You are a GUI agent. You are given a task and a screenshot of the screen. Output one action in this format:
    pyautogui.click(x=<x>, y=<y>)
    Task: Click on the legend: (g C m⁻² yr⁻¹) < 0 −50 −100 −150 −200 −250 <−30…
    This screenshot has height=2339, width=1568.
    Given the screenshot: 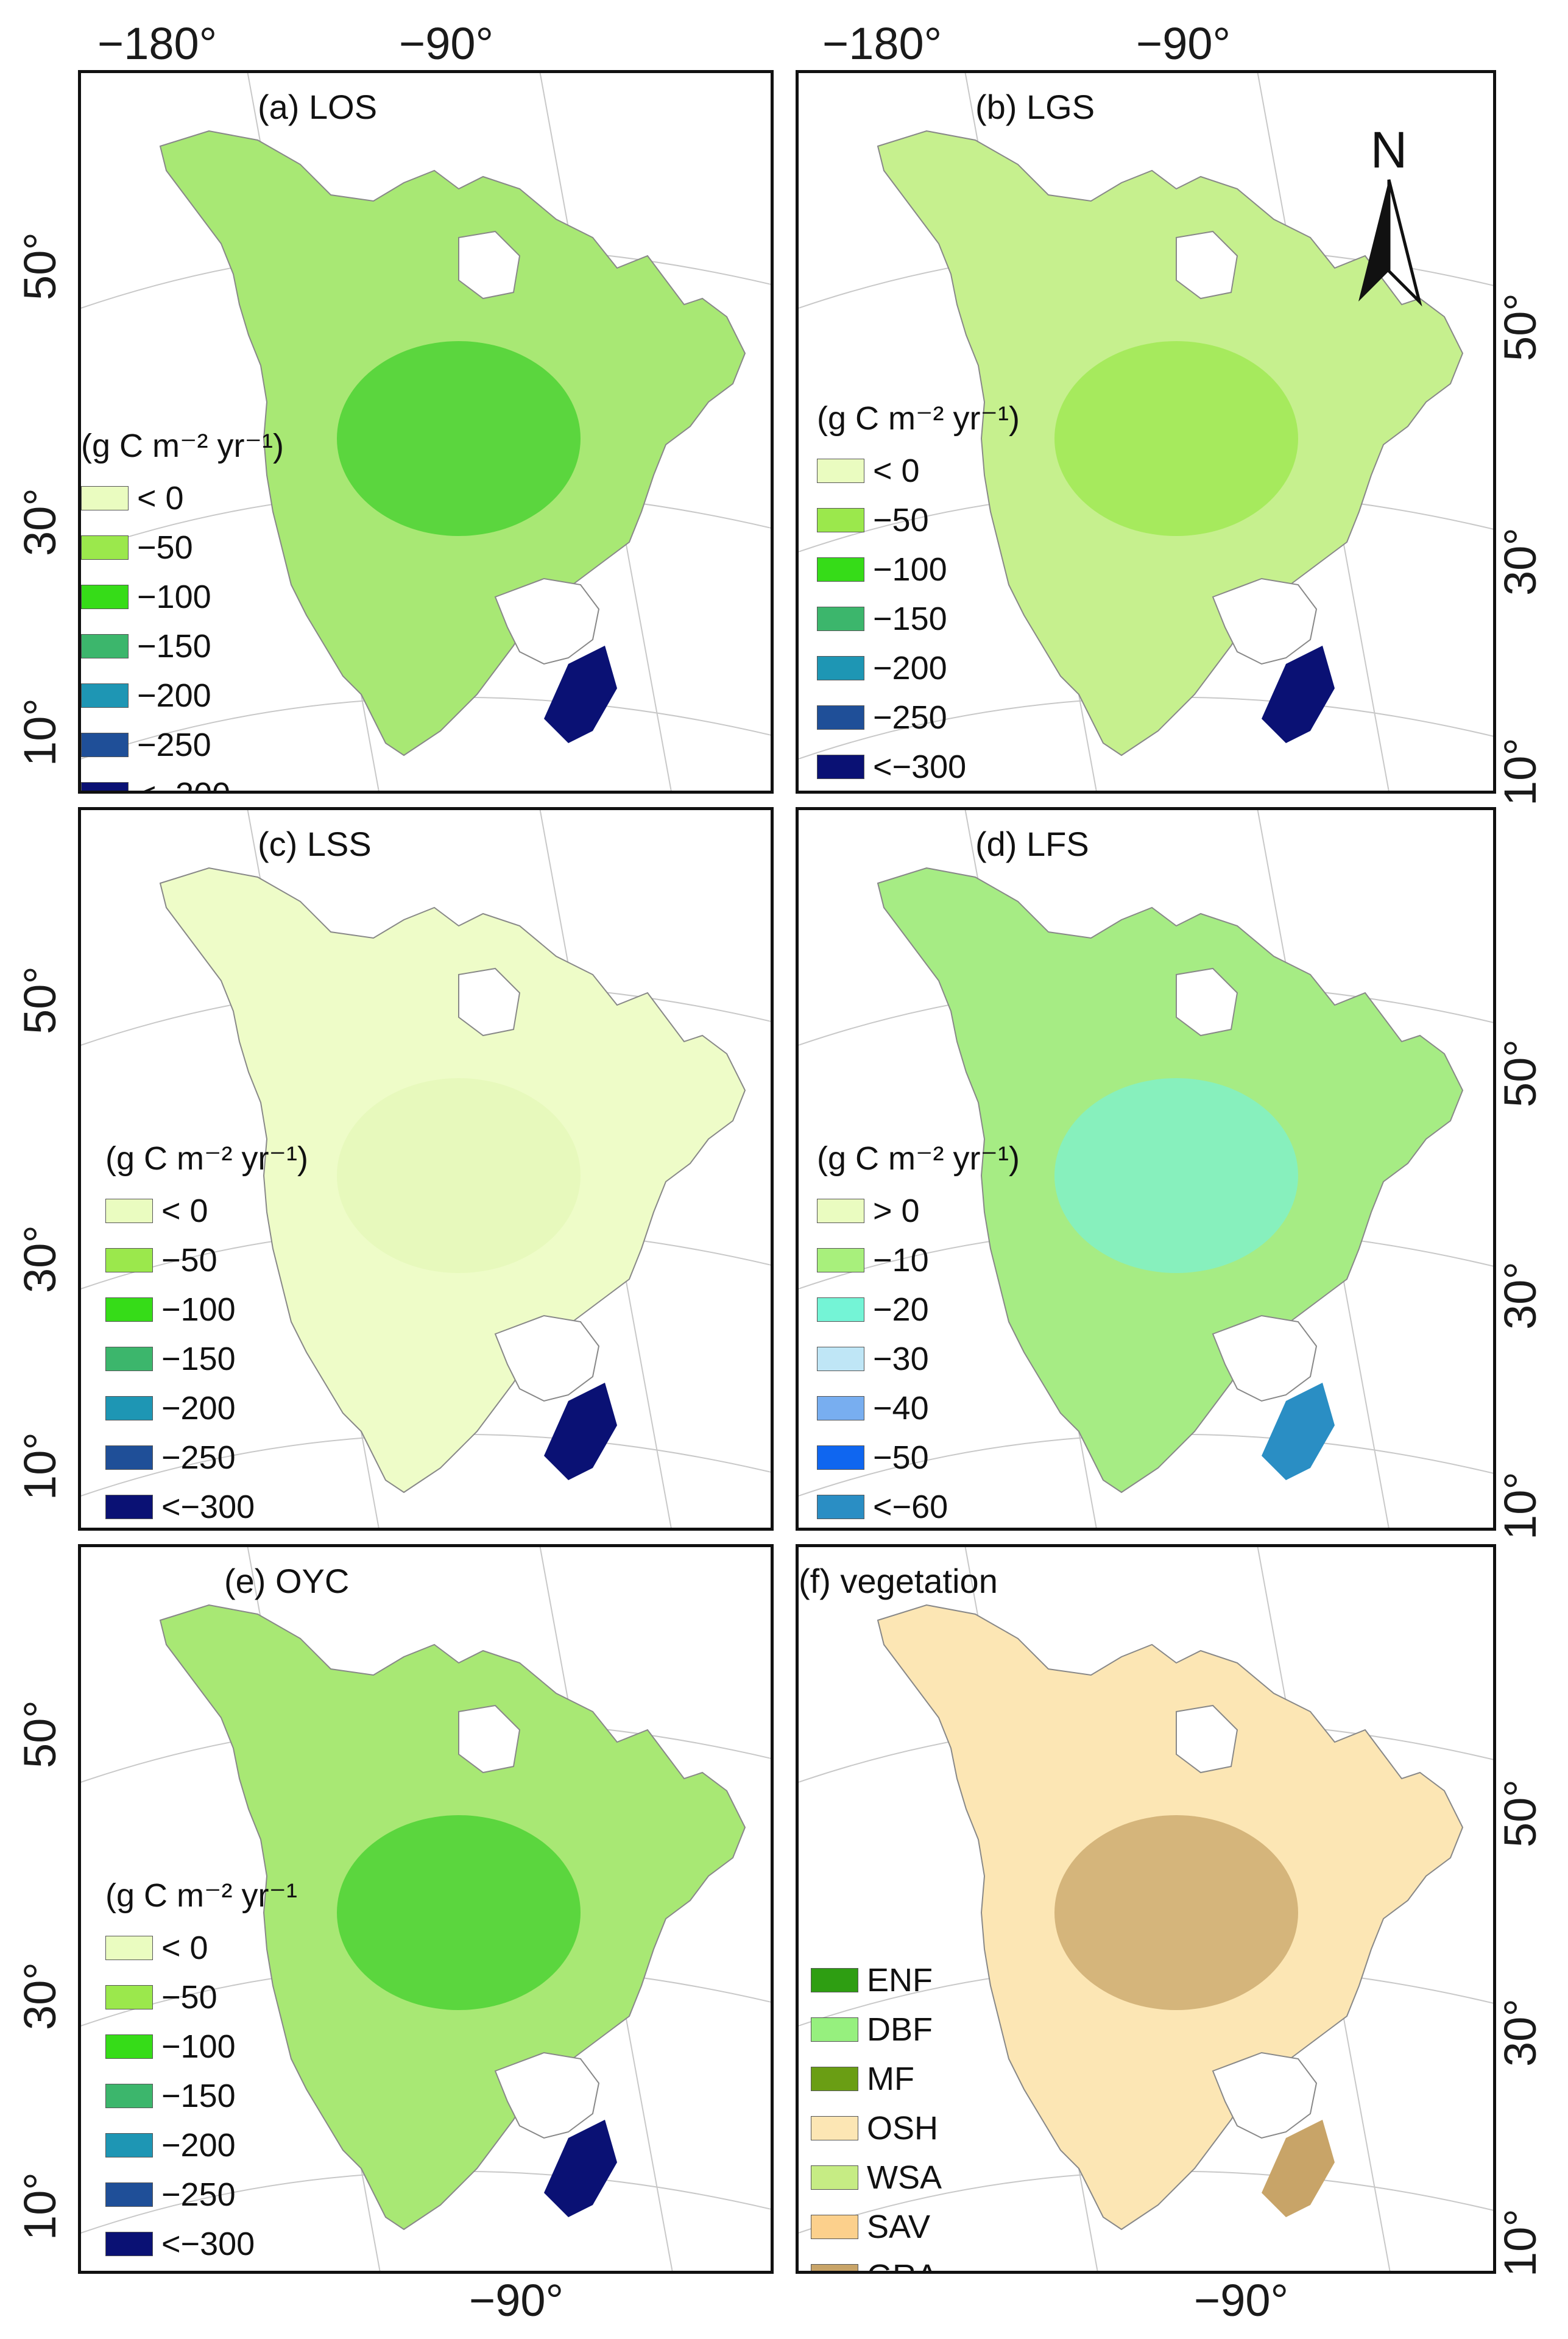 What is the action you would take?
    pyautogui.click(x=206, y=1335)
    